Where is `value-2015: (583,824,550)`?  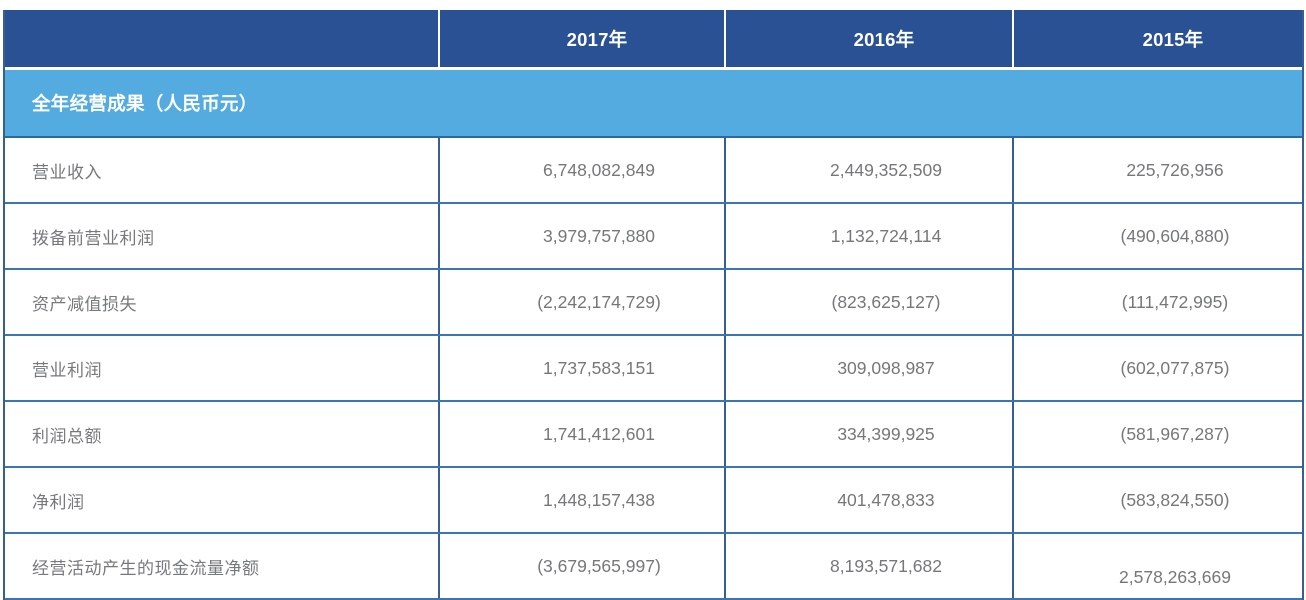
value-2015: (583,824,550) is located at coordinates (1157, 500).